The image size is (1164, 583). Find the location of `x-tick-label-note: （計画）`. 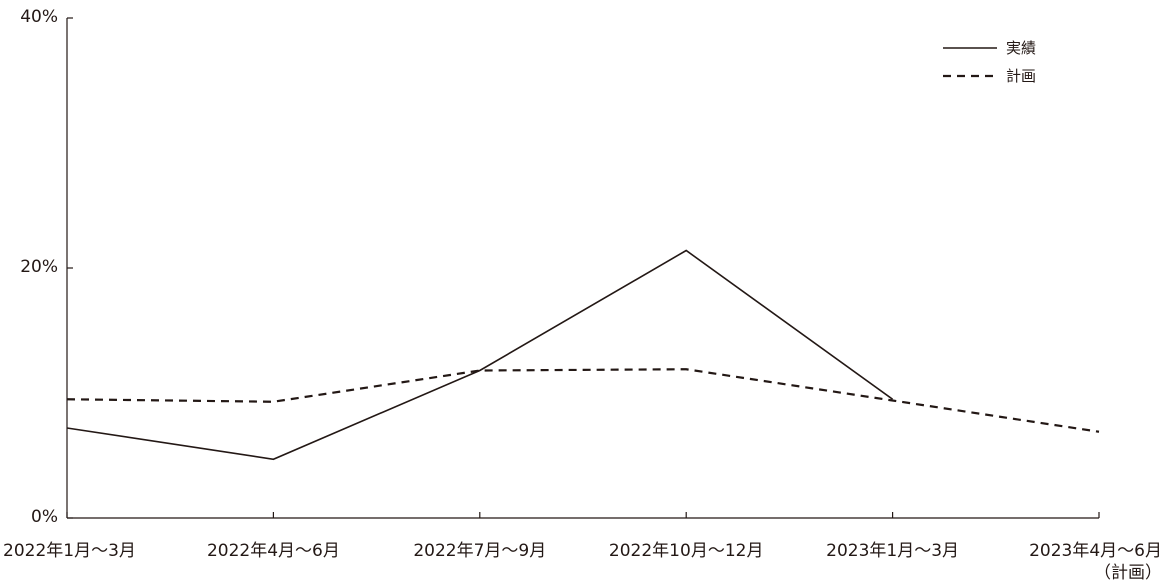

x-tick-label-note: （計画） is located at coordinates (1128, 573).